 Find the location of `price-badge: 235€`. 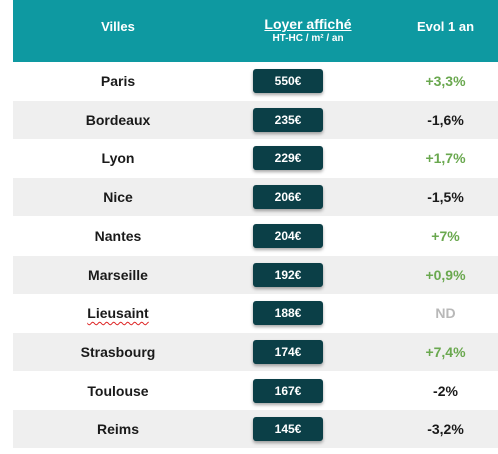

price-badge: 235€ is located at coordinates (288, 119).